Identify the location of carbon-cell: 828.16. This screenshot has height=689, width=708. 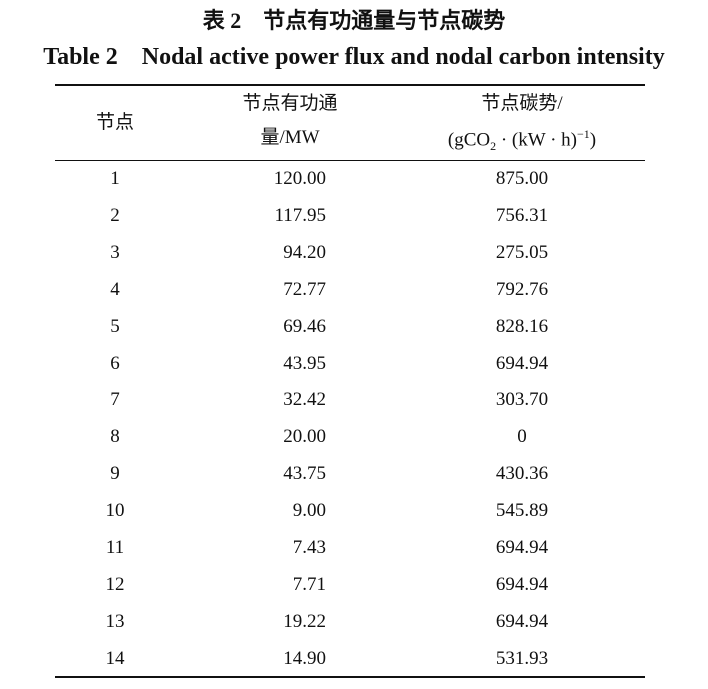
(522, 326).